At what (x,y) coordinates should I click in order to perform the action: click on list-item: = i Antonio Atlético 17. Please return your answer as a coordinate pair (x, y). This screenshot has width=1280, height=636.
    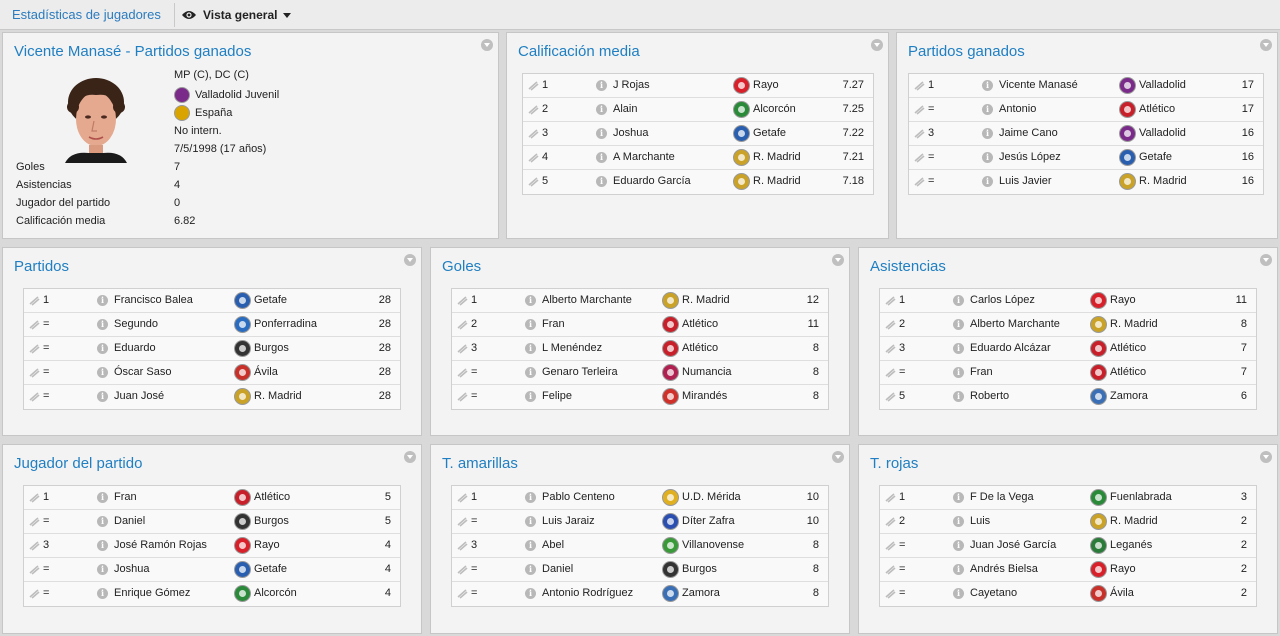
    Looking at the image, I should click on (1086, 110).